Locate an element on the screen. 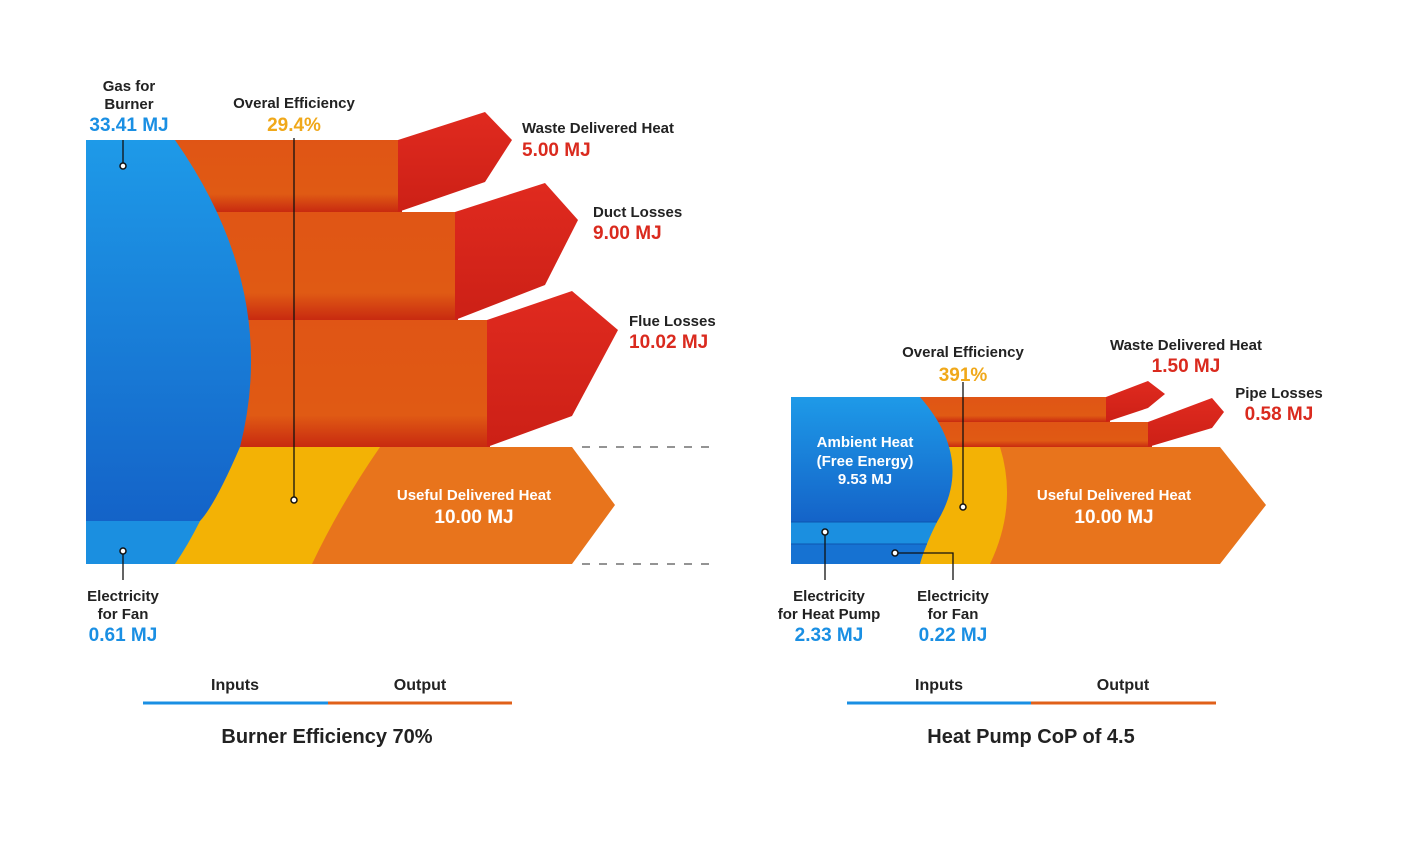 The width and height of the screenshot is (1414, 857). flue-losses-label: Flue Losses is located at coordinates (672, 321).